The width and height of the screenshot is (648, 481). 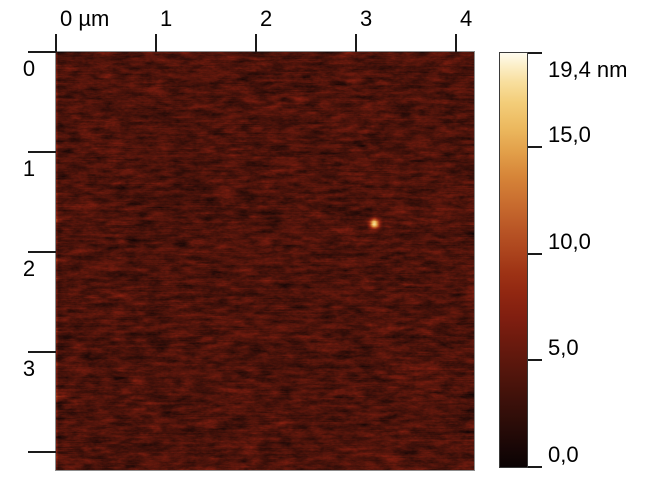 What do you see at coordinates (513, 260) in the screenshot?
I see `colorbar-gradient` at bounding box center [513, 260].